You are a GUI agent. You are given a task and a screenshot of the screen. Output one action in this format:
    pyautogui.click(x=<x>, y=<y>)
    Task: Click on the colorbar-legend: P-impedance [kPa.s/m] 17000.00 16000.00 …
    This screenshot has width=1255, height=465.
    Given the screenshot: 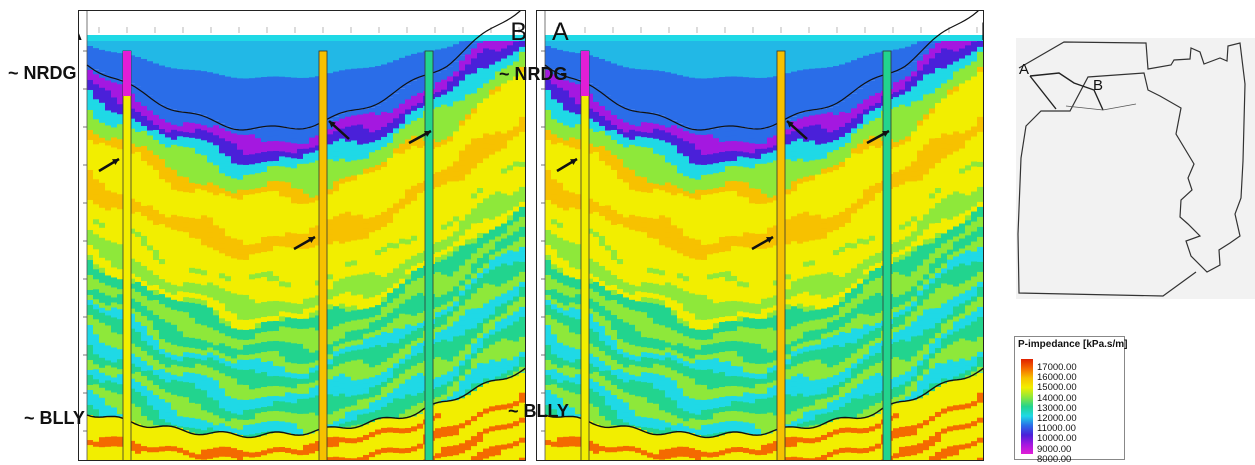 What is the action you would take?
    pyautogui.click(x=1069, y=398)
    